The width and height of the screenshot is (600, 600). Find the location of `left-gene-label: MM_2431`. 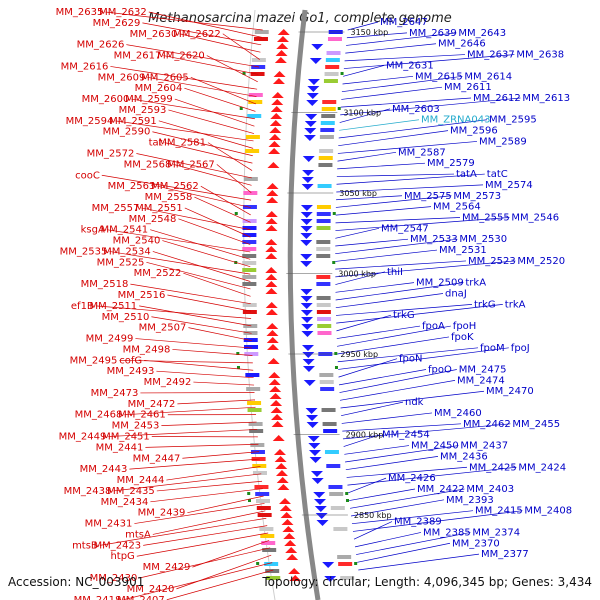

left-gene-label: MM_2431 is located at coordinates (109, 524).